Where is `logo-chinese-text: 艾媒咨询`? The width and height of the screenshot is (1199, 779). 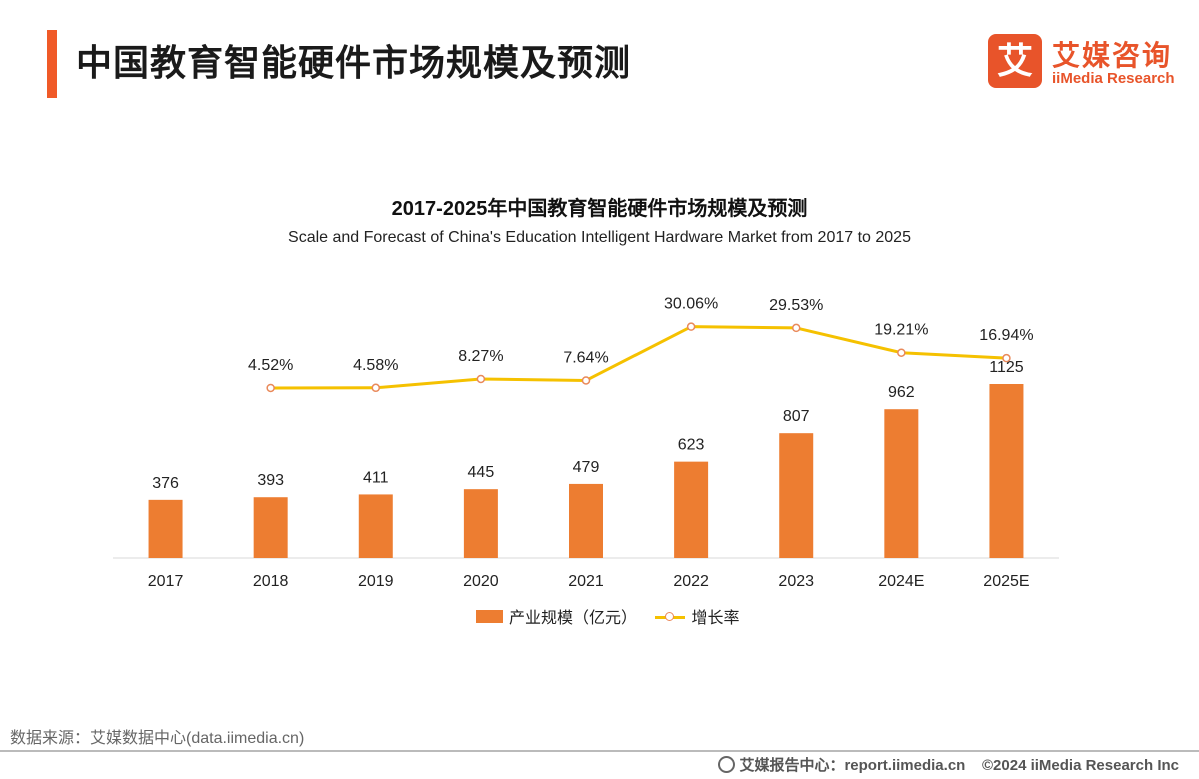 logo-chinese-text: 艾媒咨询 is located at coordinates (1112, 55).